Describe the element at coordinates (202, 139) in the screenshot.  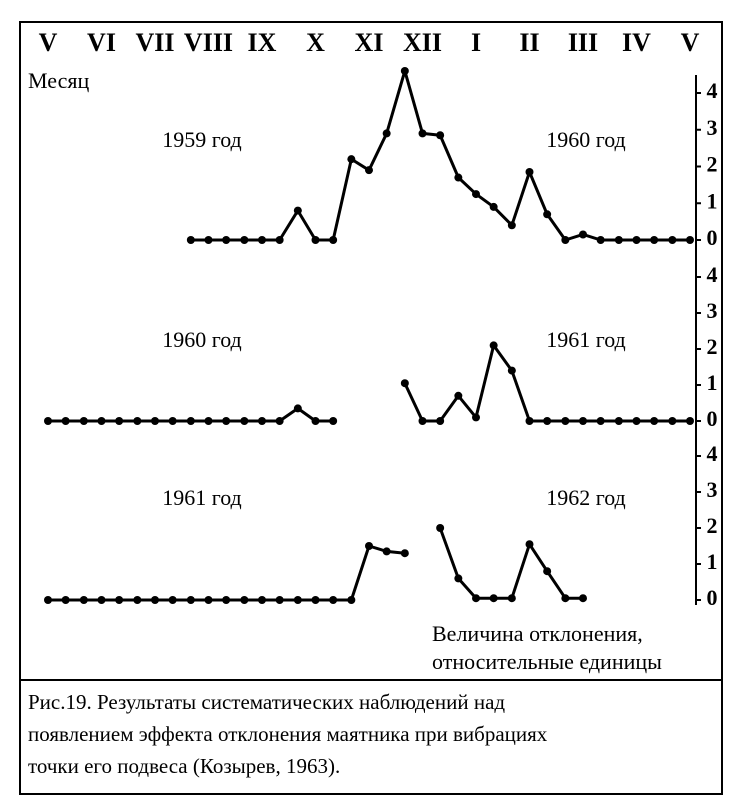
I see `panel-label: 1959 год` at that location.